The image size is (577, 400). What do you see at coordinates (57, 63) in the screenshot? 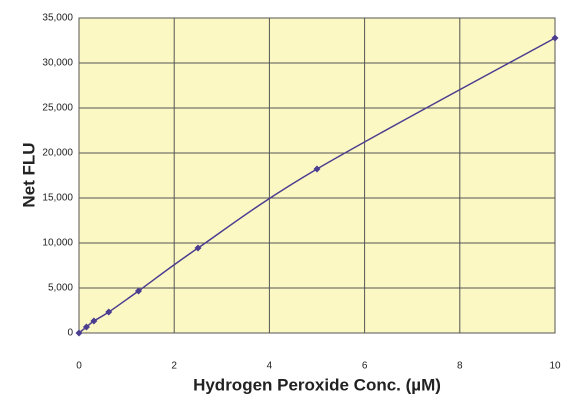
I see `y-tick-label: 30,000` at bounding box center [57, 63].